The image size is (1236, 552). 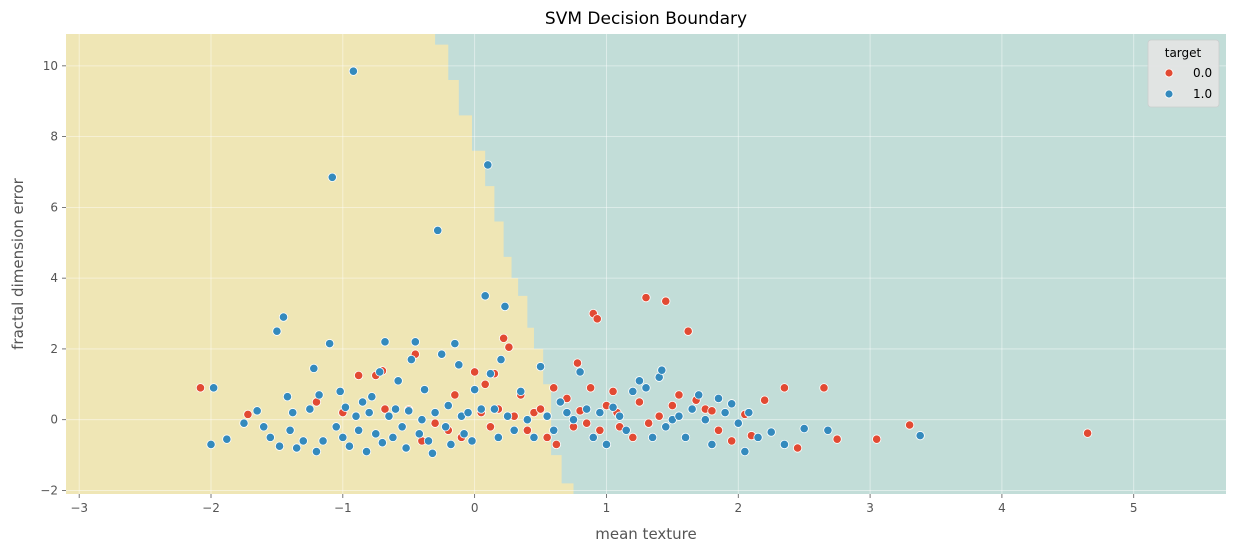 I want to click on x-axis-label: mean texture, so click(x=645, y=534).